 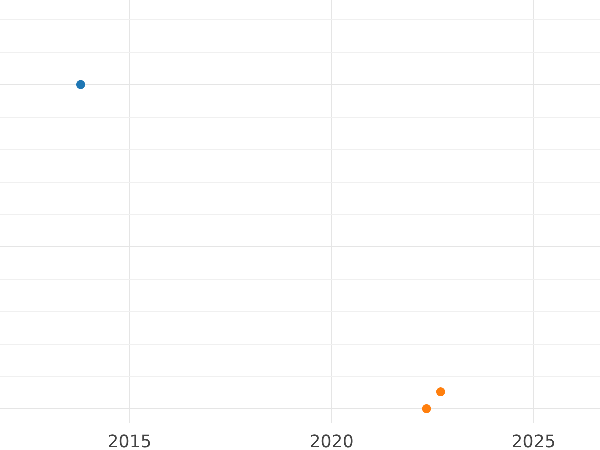 What do you see at coordinates (130, 441) in the screenshot?
I see `x-tick-label: 2015` at bounding box center [130, 441].